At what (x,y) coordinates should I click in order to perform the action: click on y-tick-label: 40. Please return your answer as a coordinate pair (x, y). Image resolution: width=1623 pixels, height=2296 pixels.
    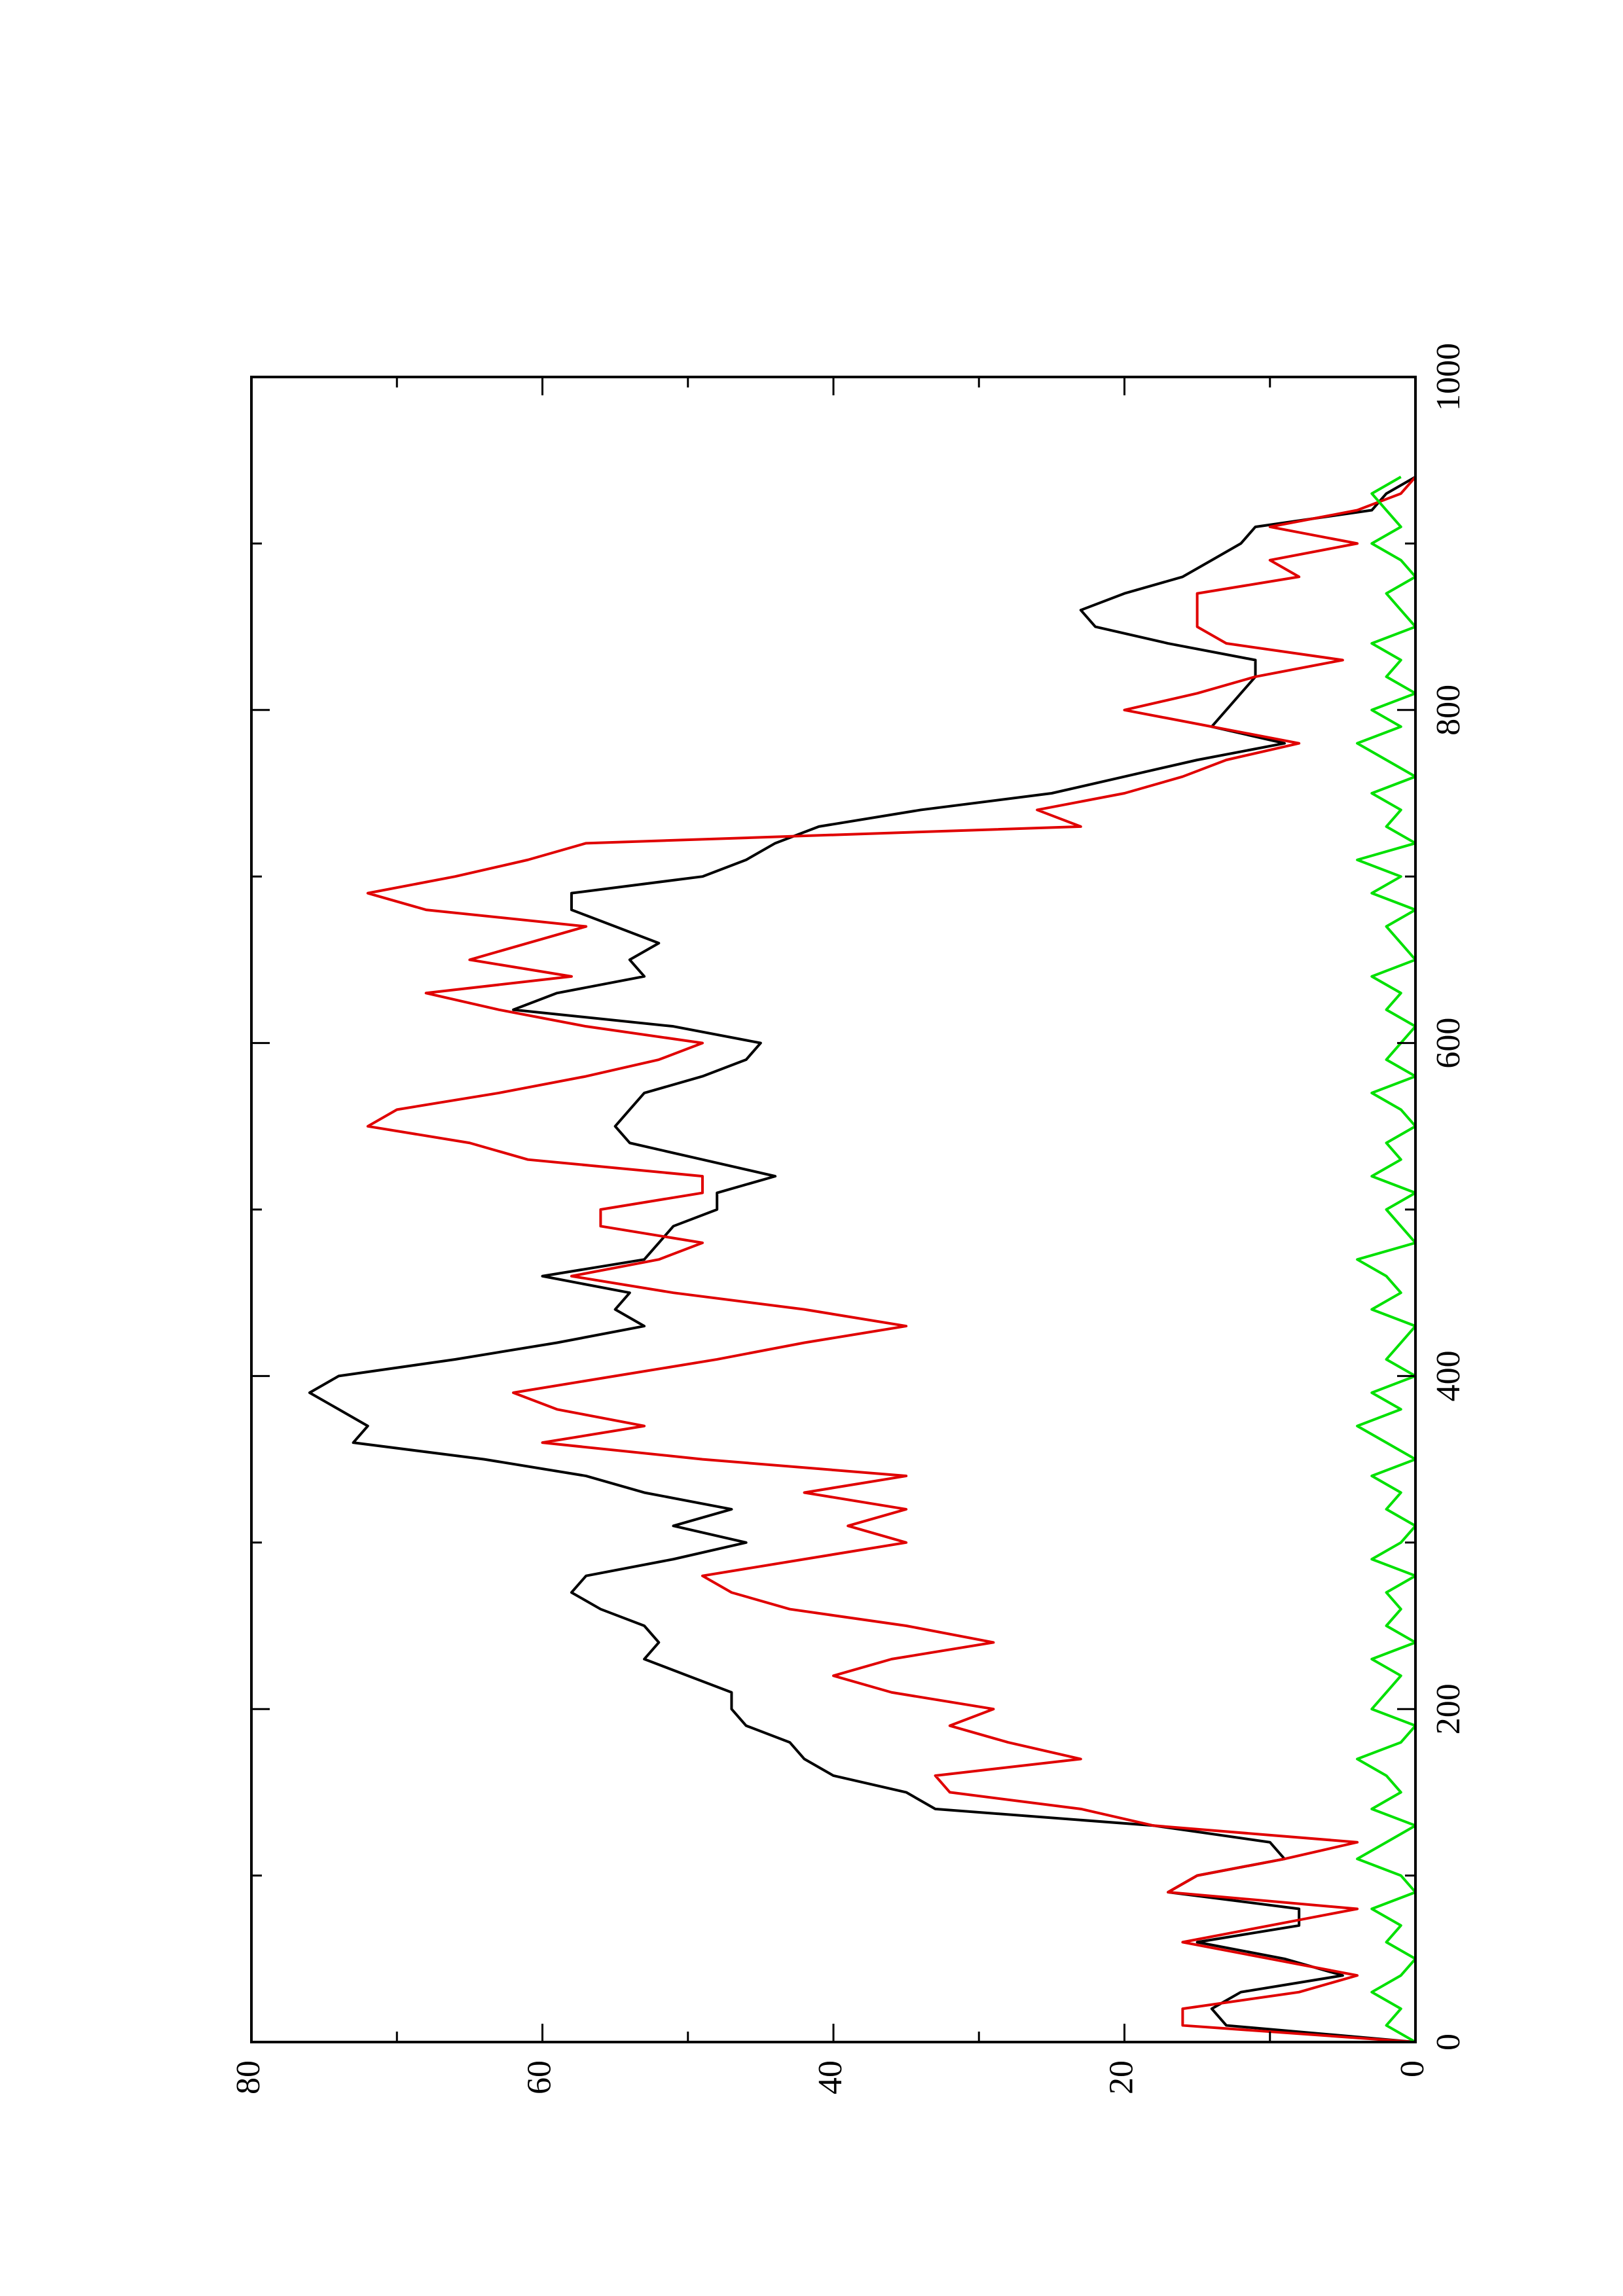
    Looking at the image, I should click on (830, 2077).